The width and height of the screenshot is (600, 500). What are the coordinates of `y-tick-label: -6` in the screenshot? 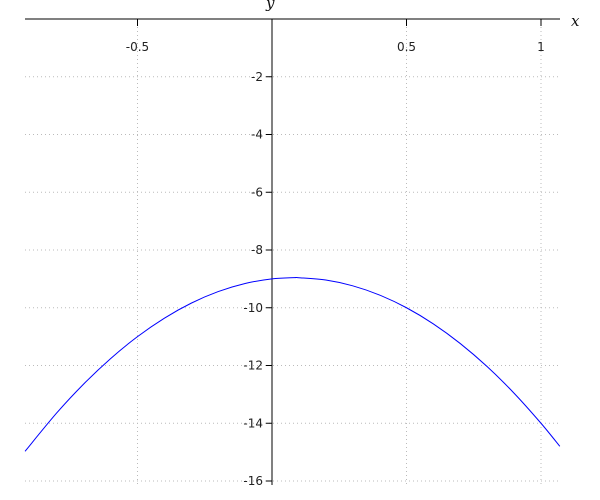 It's located at (257, 192).